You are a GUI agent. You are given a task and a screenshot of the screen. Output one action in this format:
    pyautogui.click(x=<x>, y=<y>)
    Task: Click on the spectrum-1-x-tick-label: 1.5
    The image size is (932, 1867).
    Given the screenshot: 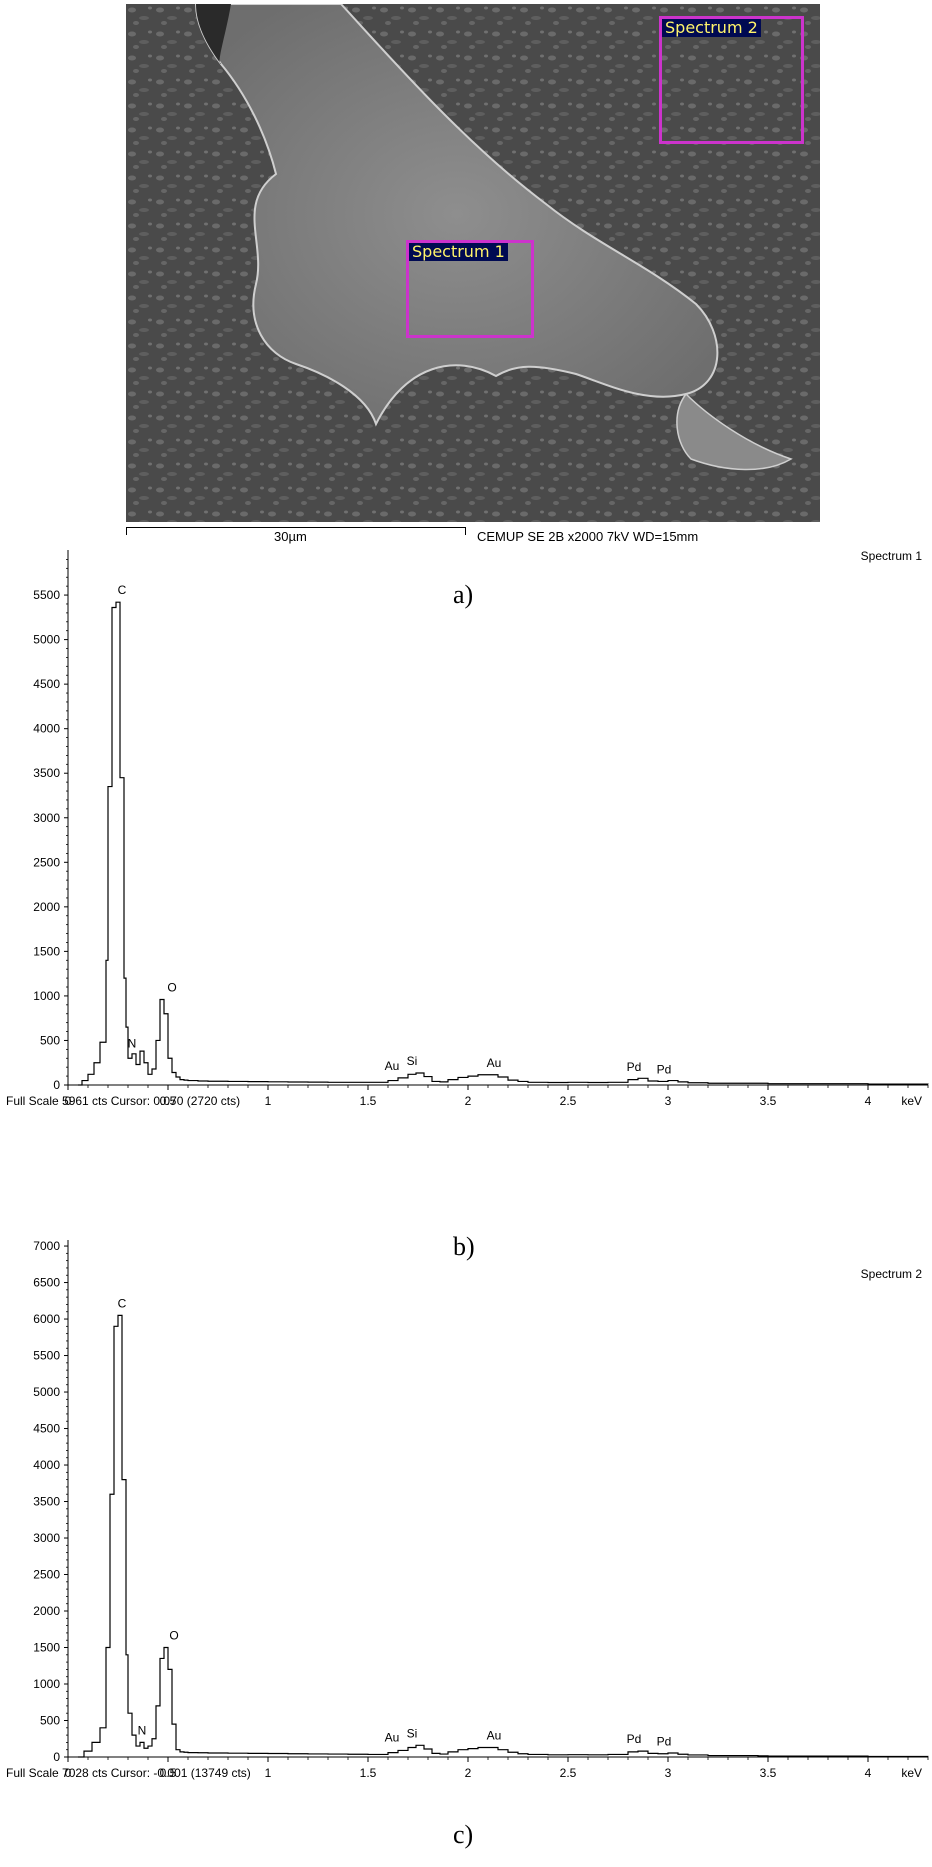 What is the action you would take?
    pyautogui.click(x=368, y=1101)
    